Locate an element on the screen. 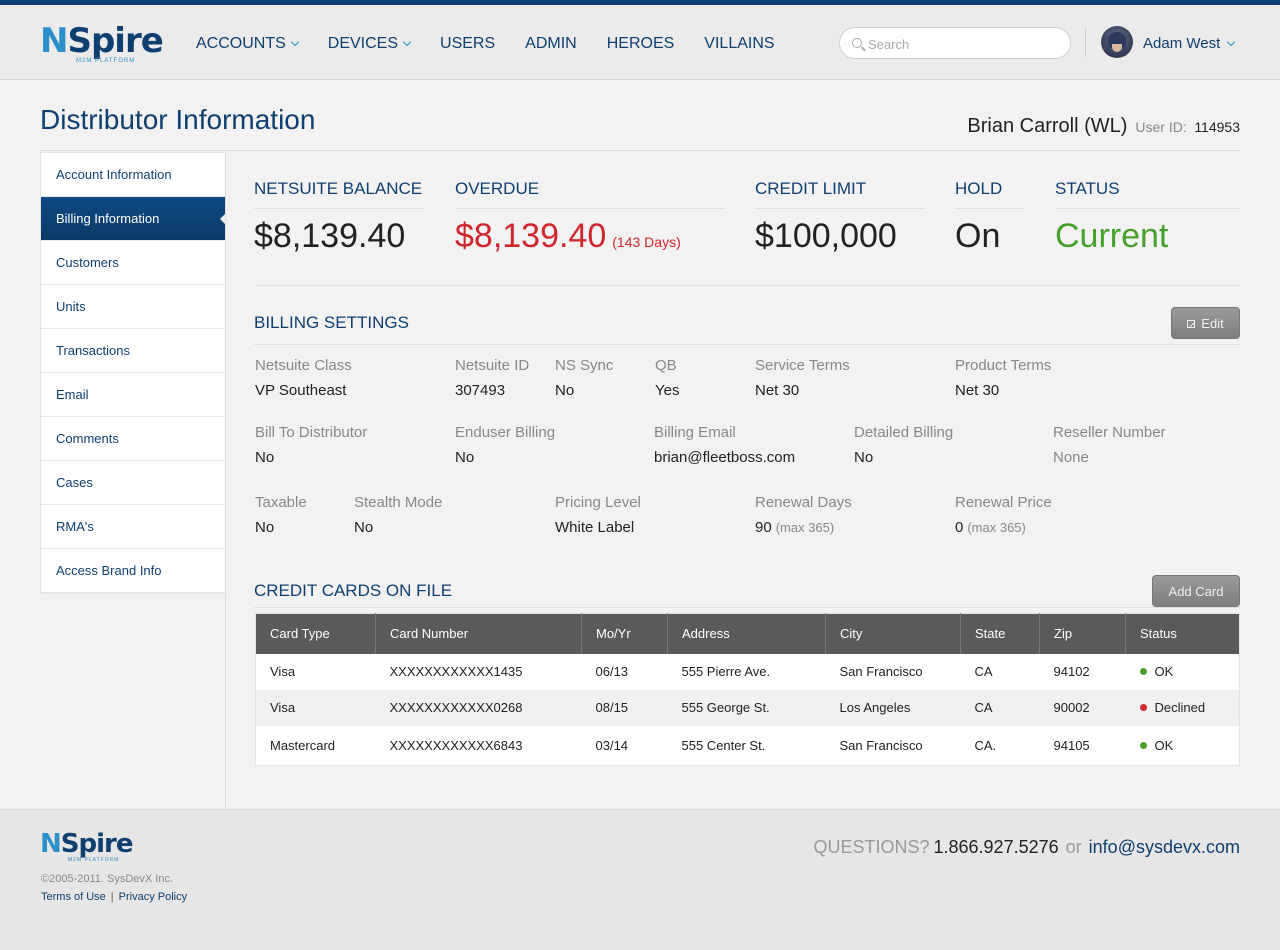 The image size is (1280, 950). logo-tagline: M2M PLATFORM is located at coordinates (106, 61).